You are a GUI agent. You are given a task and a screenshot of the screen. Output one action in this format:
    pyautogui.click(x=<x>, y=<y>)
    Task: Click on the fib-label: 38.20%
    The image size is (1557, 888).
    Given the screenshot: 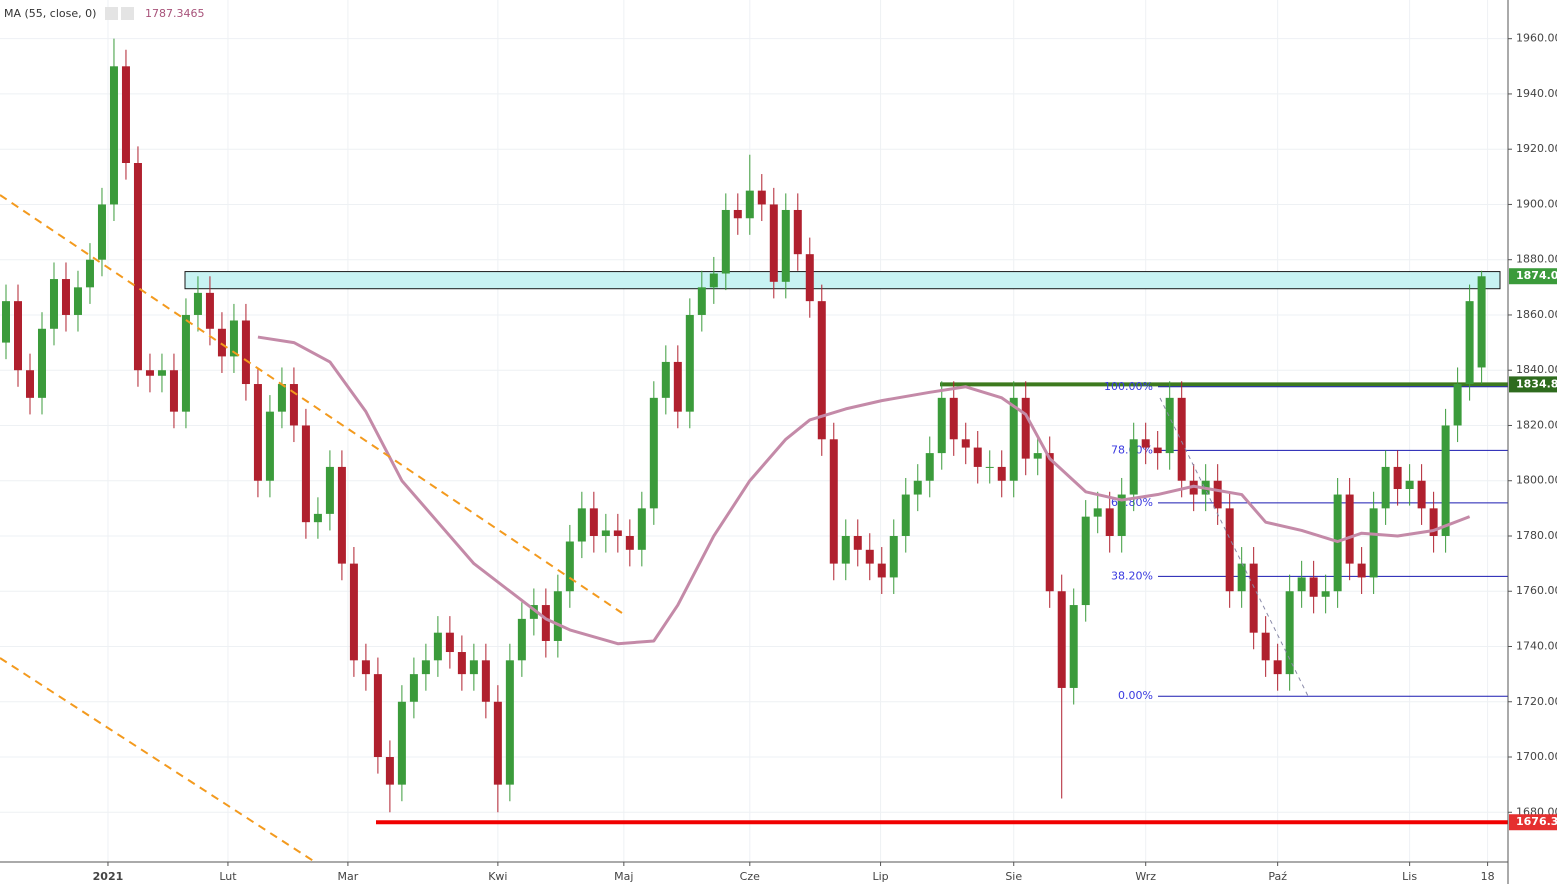 What is the action you would take?
    pyautogui.click(x=1132, y=575)
    